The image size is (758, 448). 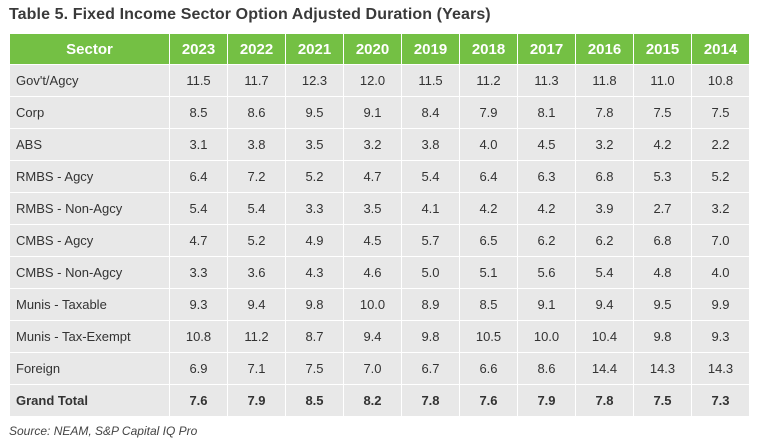 I want to click on value-cell: 8.4, so click(x=430, y=112).